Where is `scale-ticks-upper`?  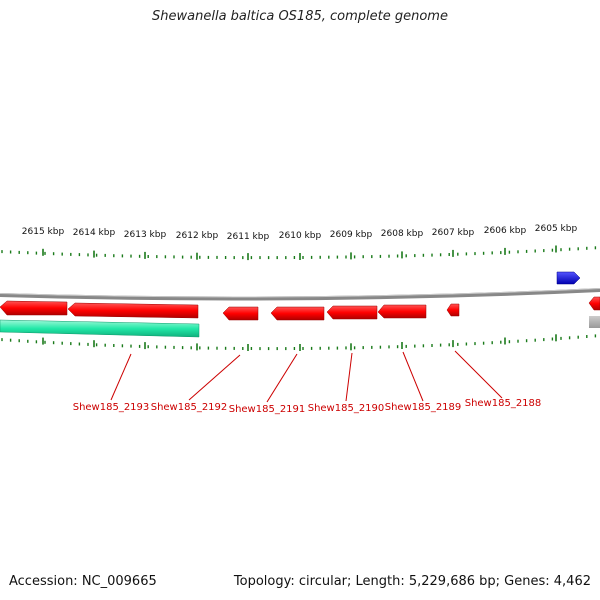 scale-ticks-upper is located at coordinates (299, 253).